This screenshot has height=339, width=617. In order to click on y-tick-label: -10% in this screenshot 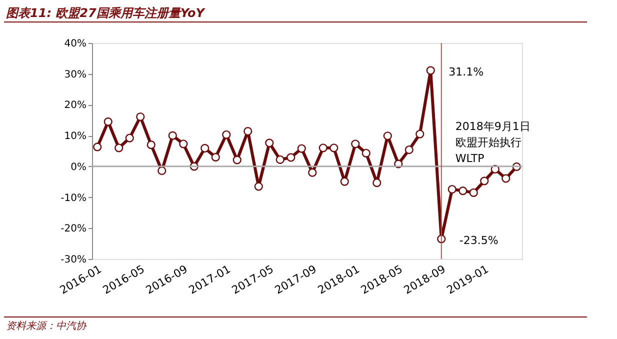, I will do `click(73, 198)`.